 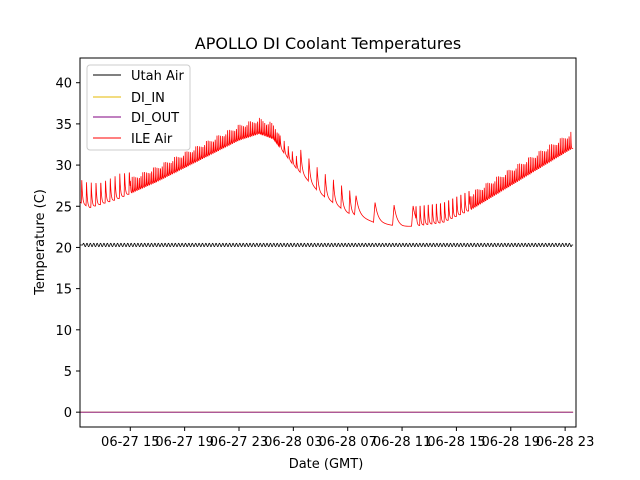 What do you see at coordinates (63, 166) in the screenshot?
I see `y-tick-label: 30` at bounding box center [63, 166].